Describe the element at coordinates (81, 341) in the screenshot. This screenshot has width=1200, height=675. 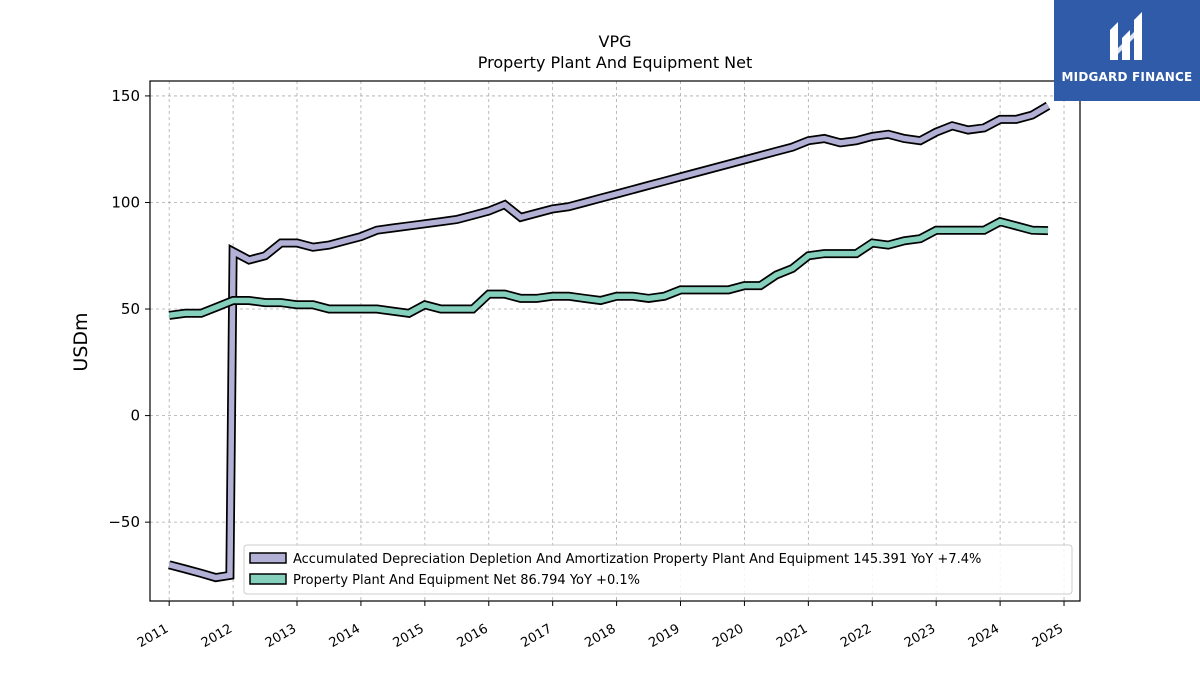
I see `y-axis-label: USDm` at that location.